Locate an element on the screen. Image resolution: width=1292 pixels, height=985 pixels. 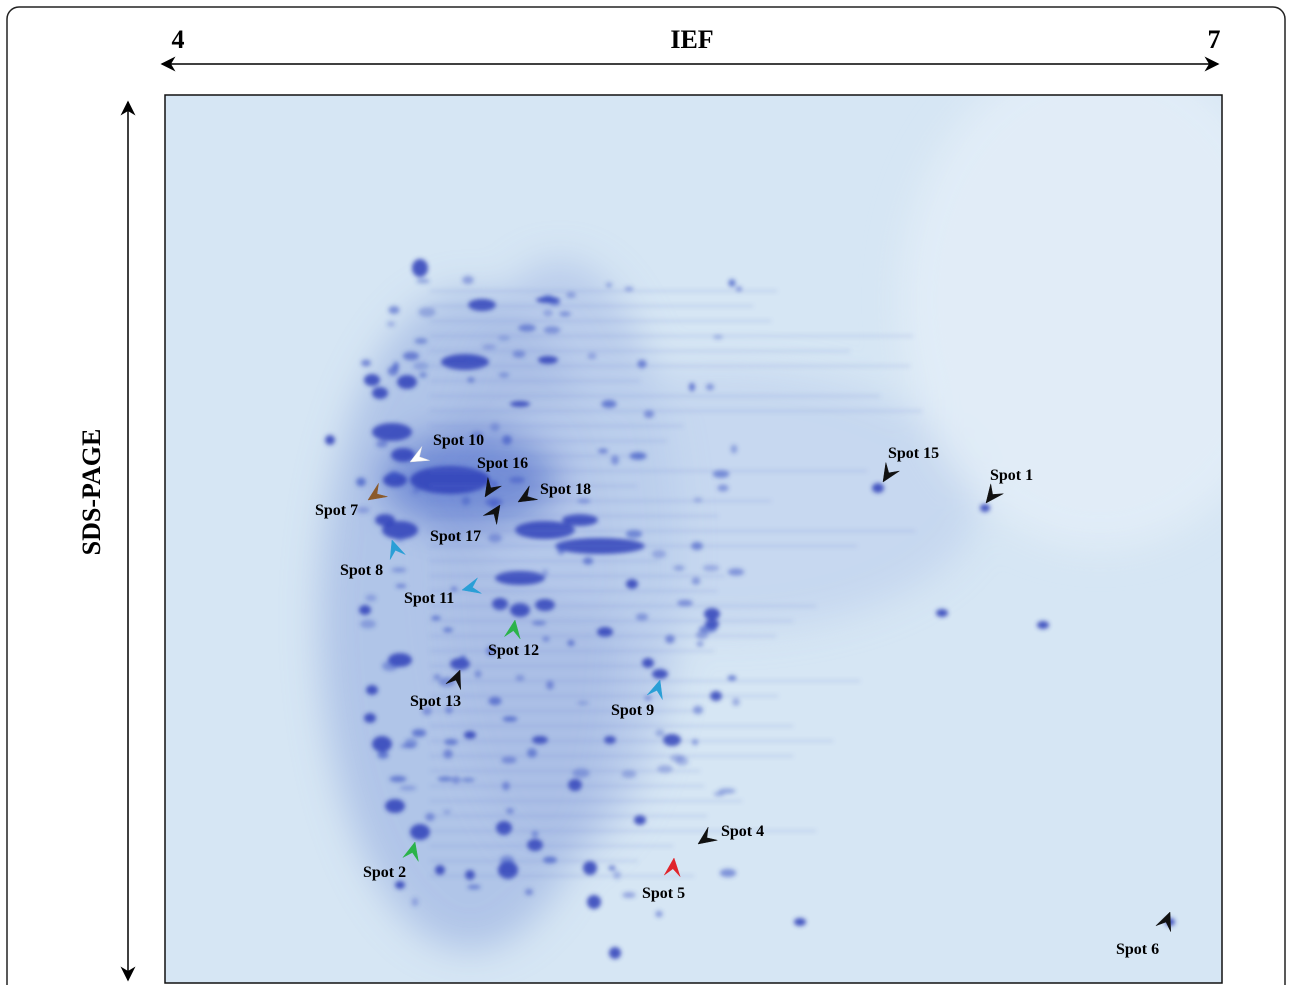
ief-start: 4 is located at coordinates (178, 39).